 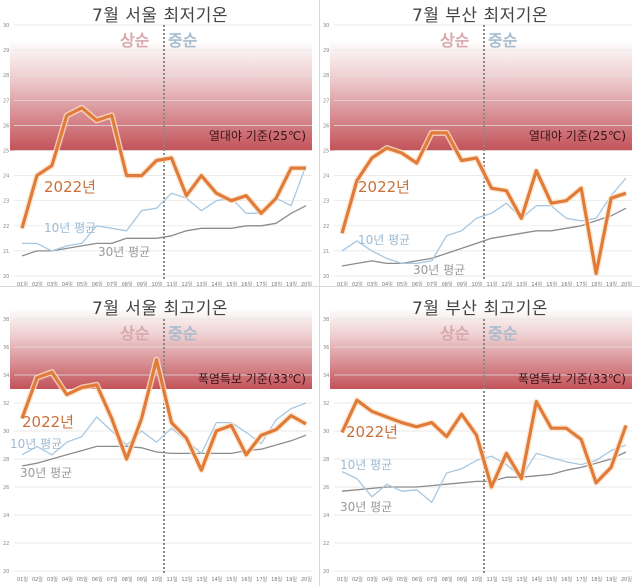 I want to click on chart-title: 7월 서울 최저기온, so click(x=160, y=16).